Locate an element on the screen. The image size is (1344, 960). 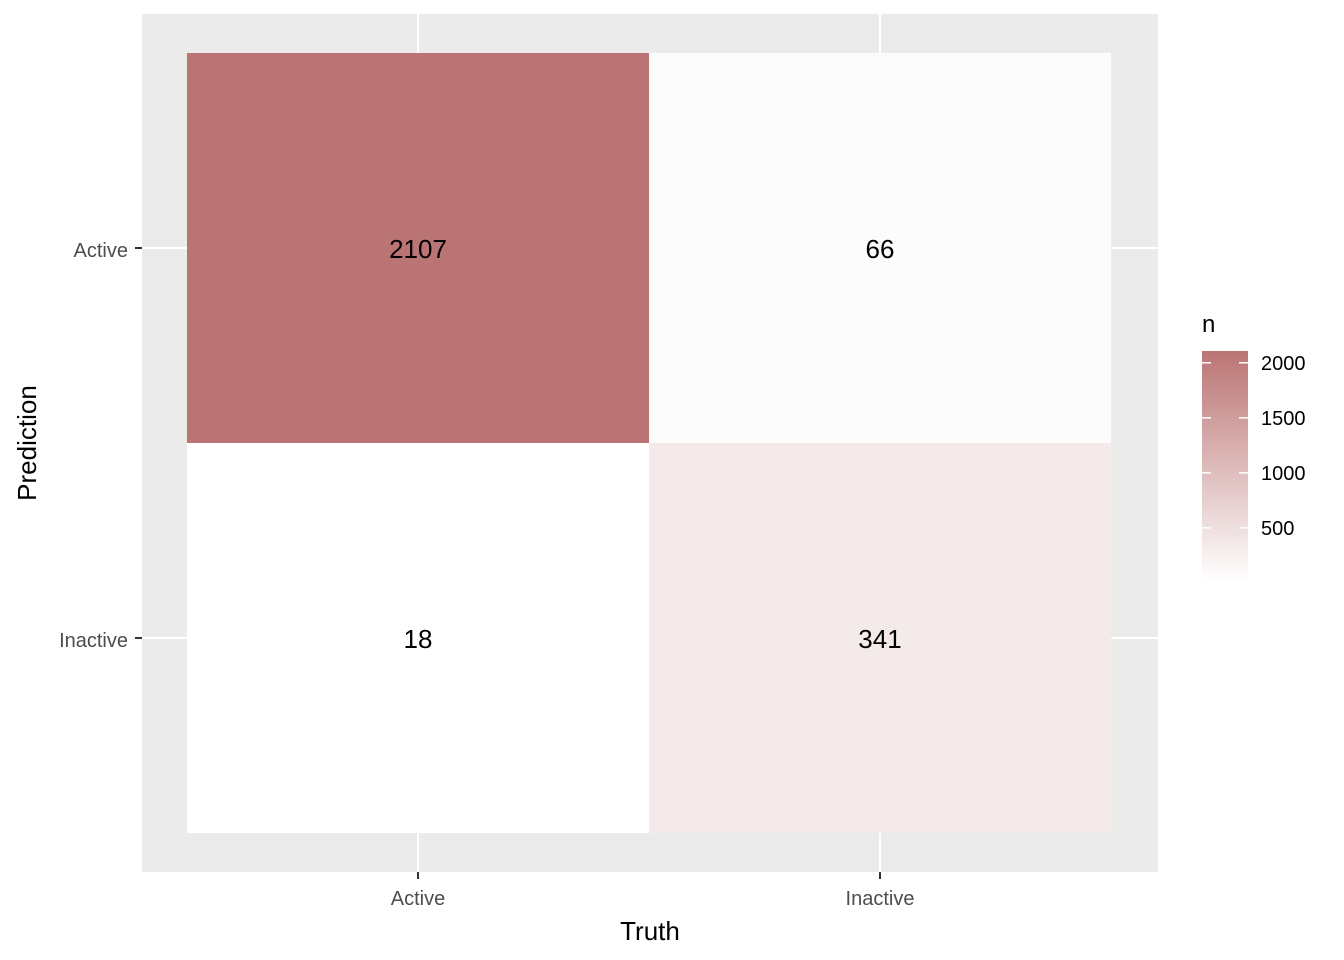
heatmap-cell-pred-active-inactive is located at coordinates (880, 248).